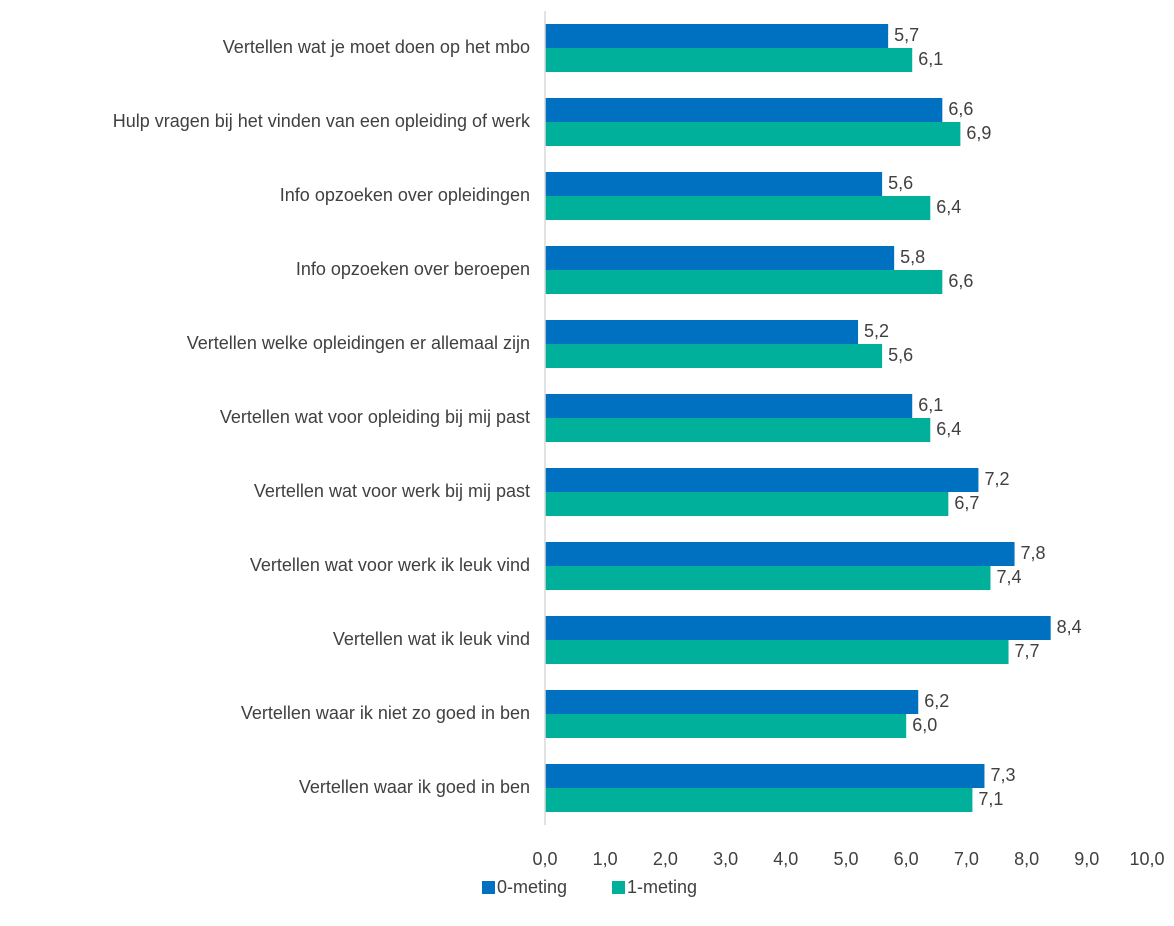 This screenshot has width=1174, height=926. What do you see at coordinates (544, 859) in the screenshot?
I see `x-tick-label: 0,0` at bounding box center [544, 859].